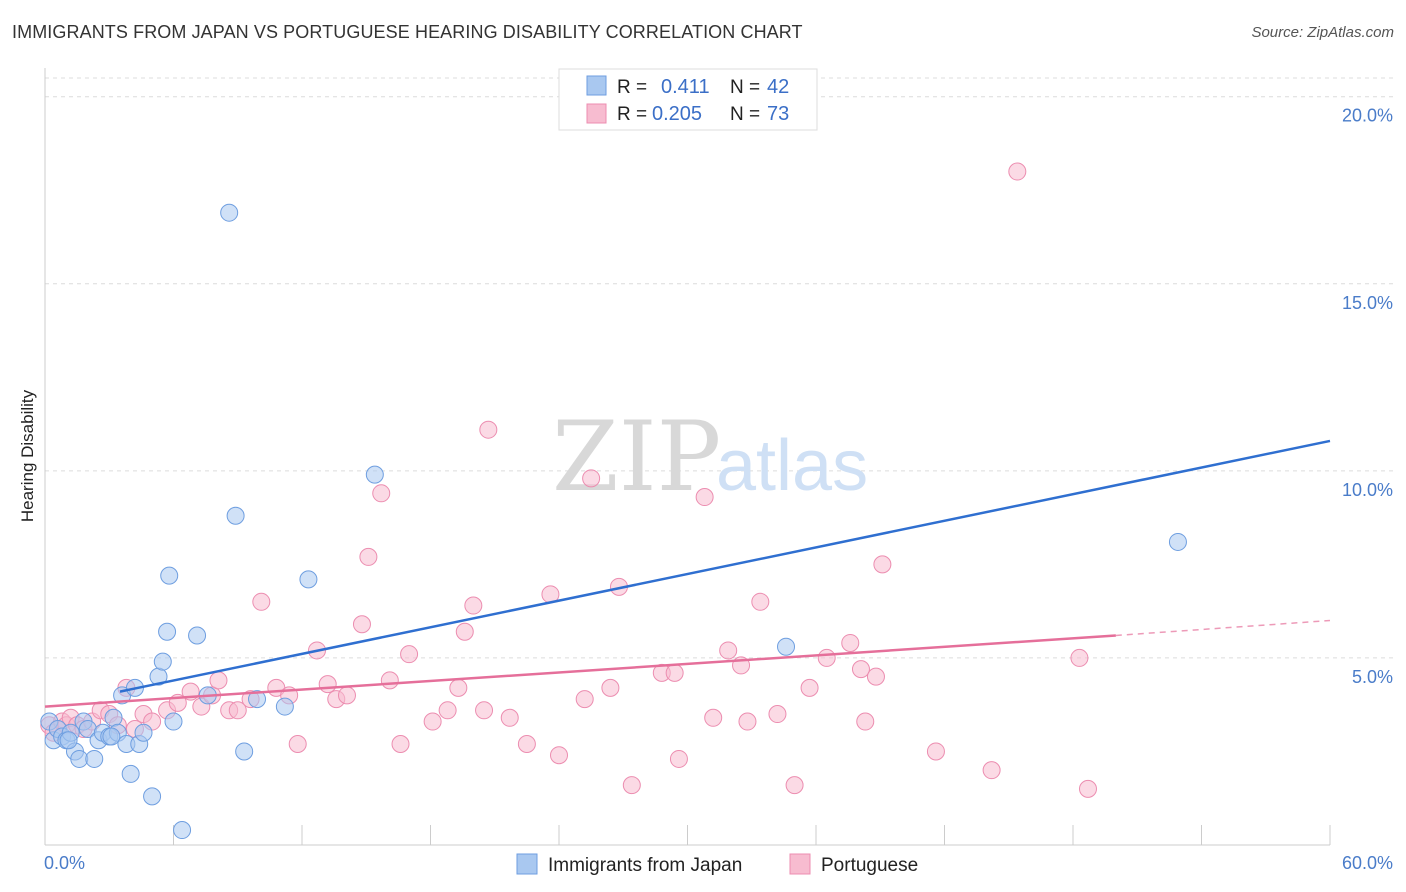 The image size is (1406, 892). I want to click on chart-source: Source: ZipAtlas.com, so click(1322, 32).